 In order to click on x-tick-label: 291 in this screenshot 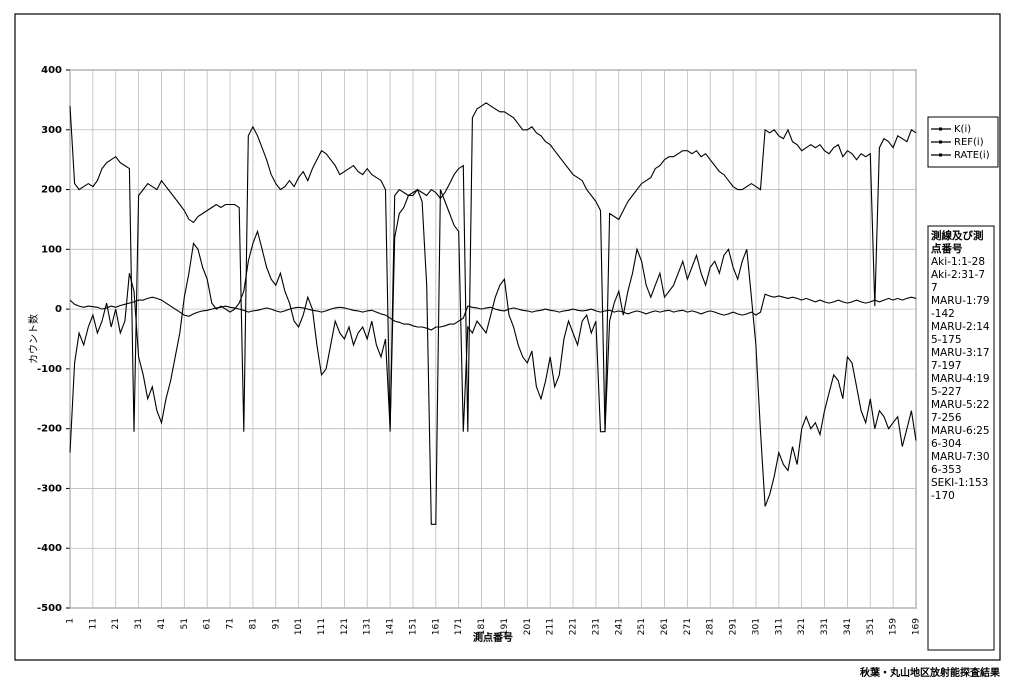, I will do `click(734, 626)`.